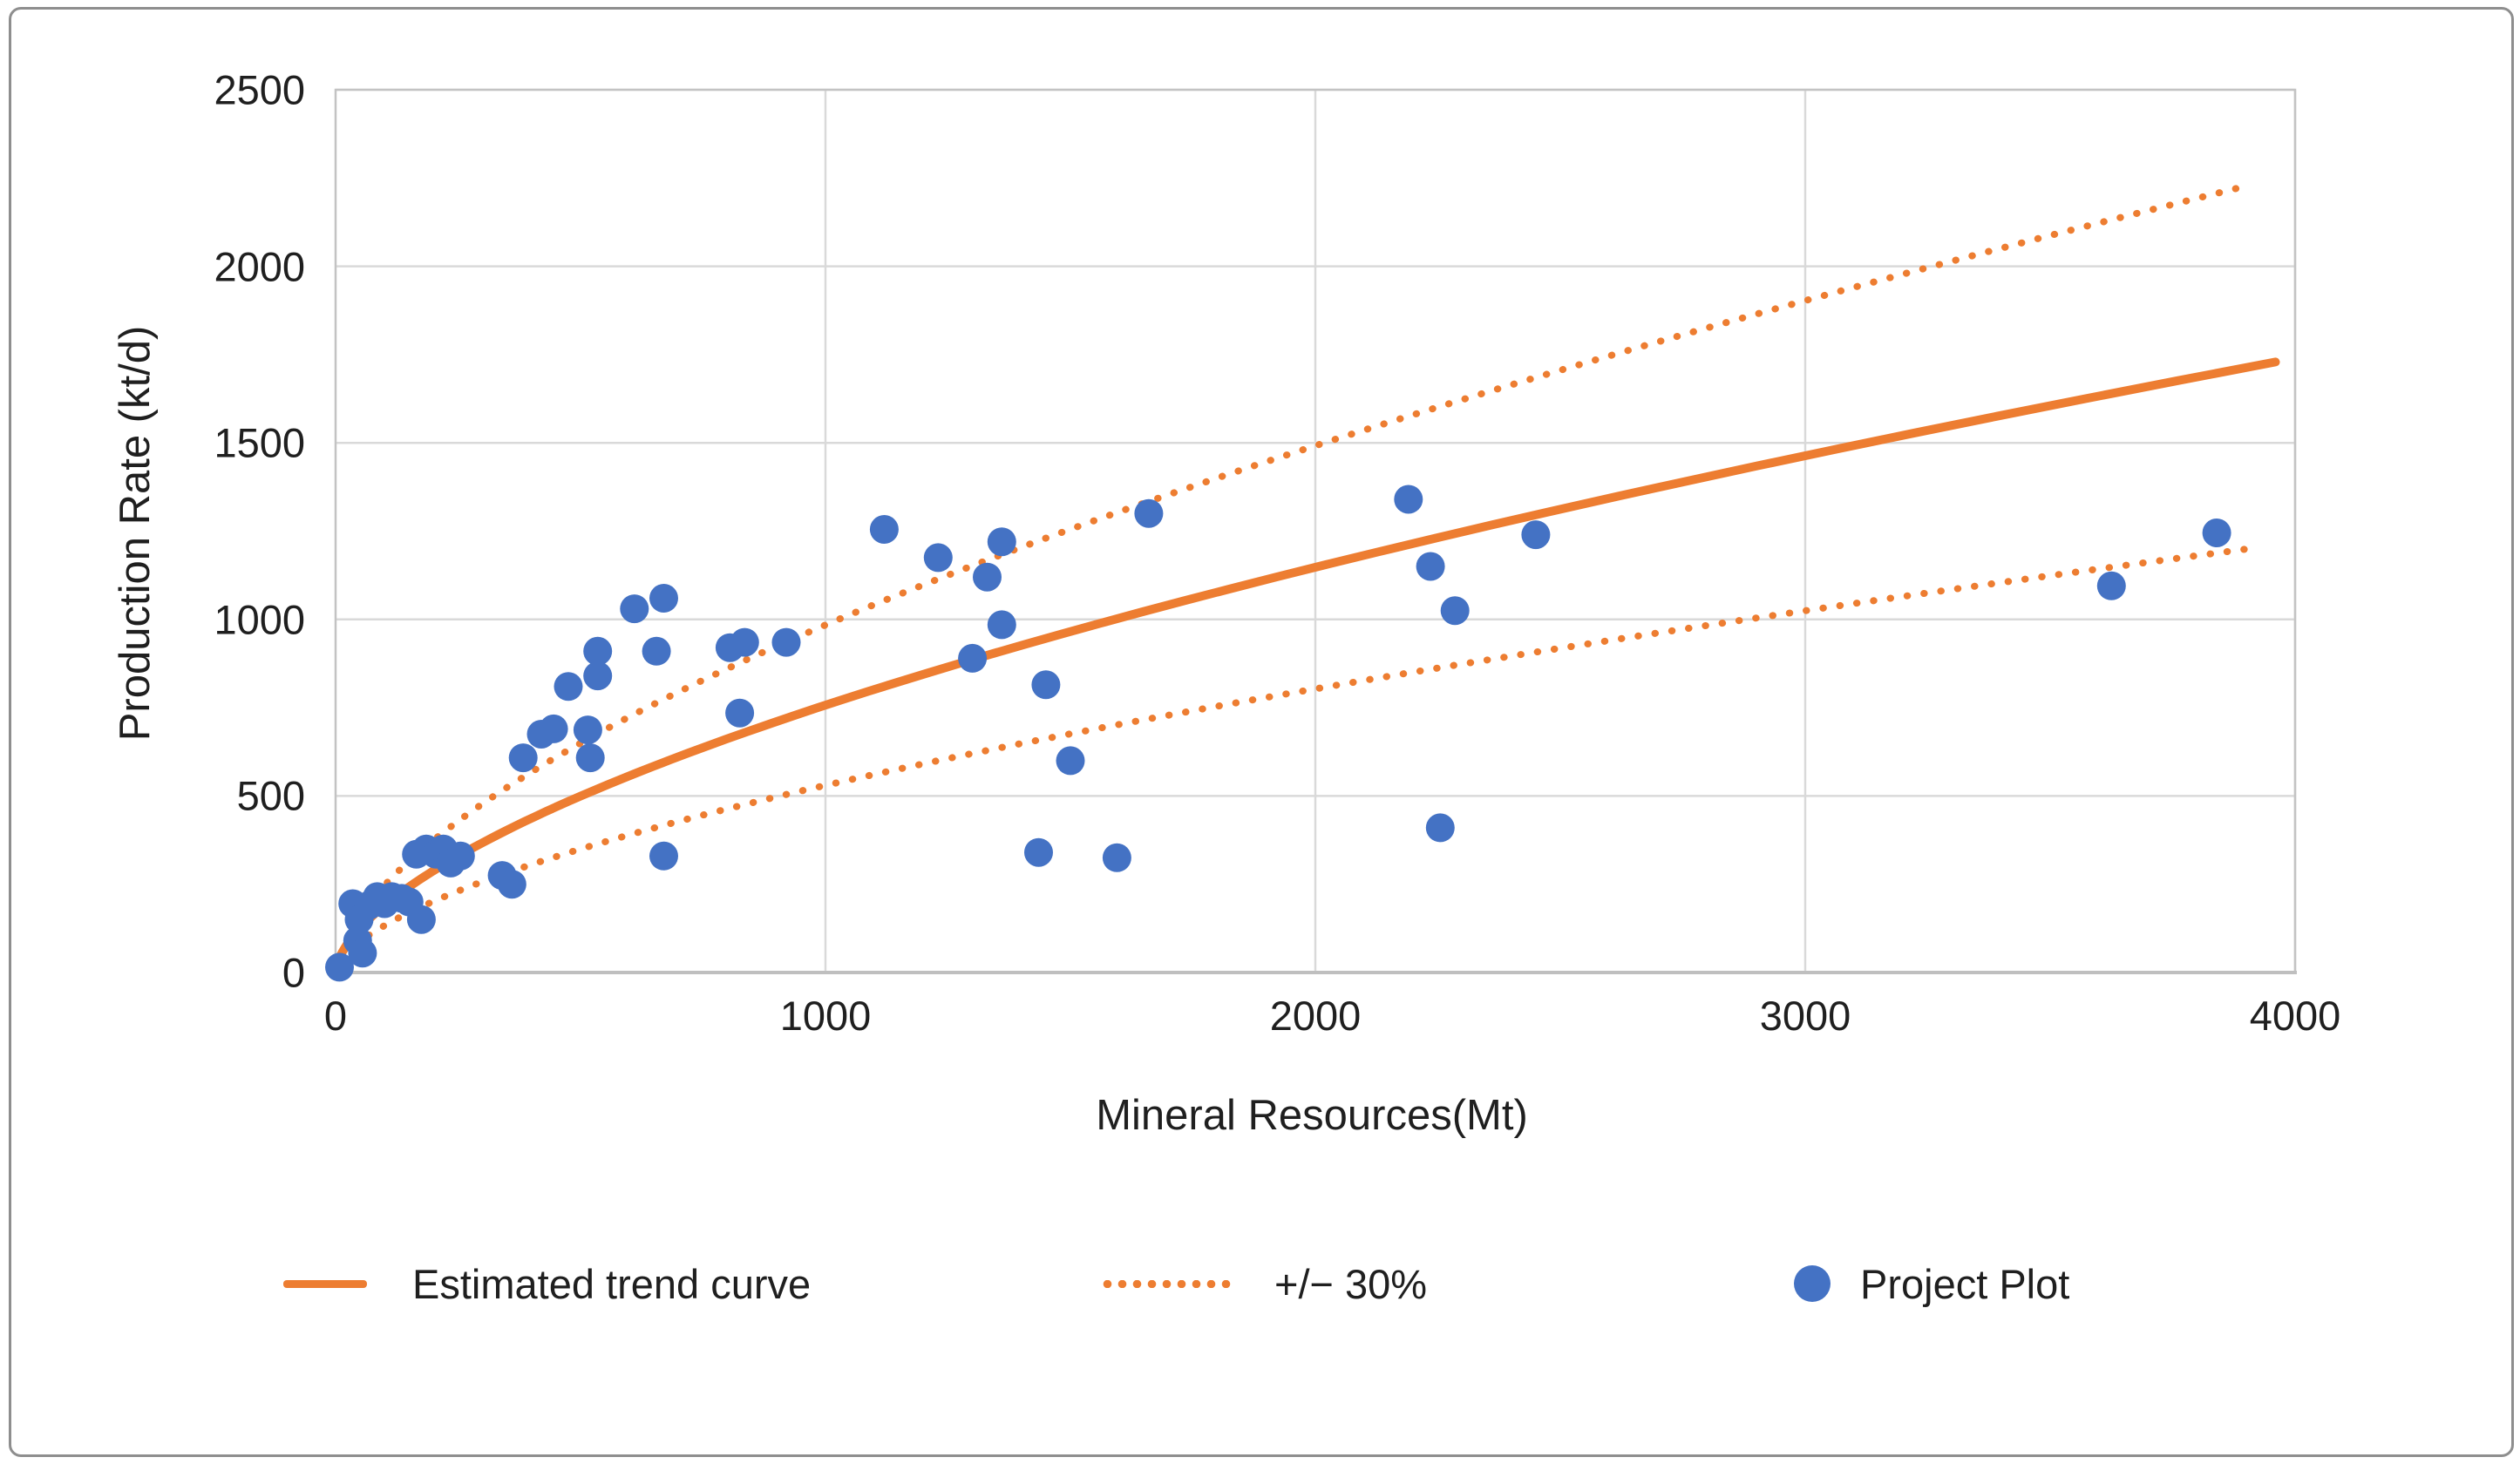 This screenshot has width=2520, height=1464. Describe the element at coordinates (1351, 1283) in the screenshot. I see `legend-label-band: +/− 30%` at that location.